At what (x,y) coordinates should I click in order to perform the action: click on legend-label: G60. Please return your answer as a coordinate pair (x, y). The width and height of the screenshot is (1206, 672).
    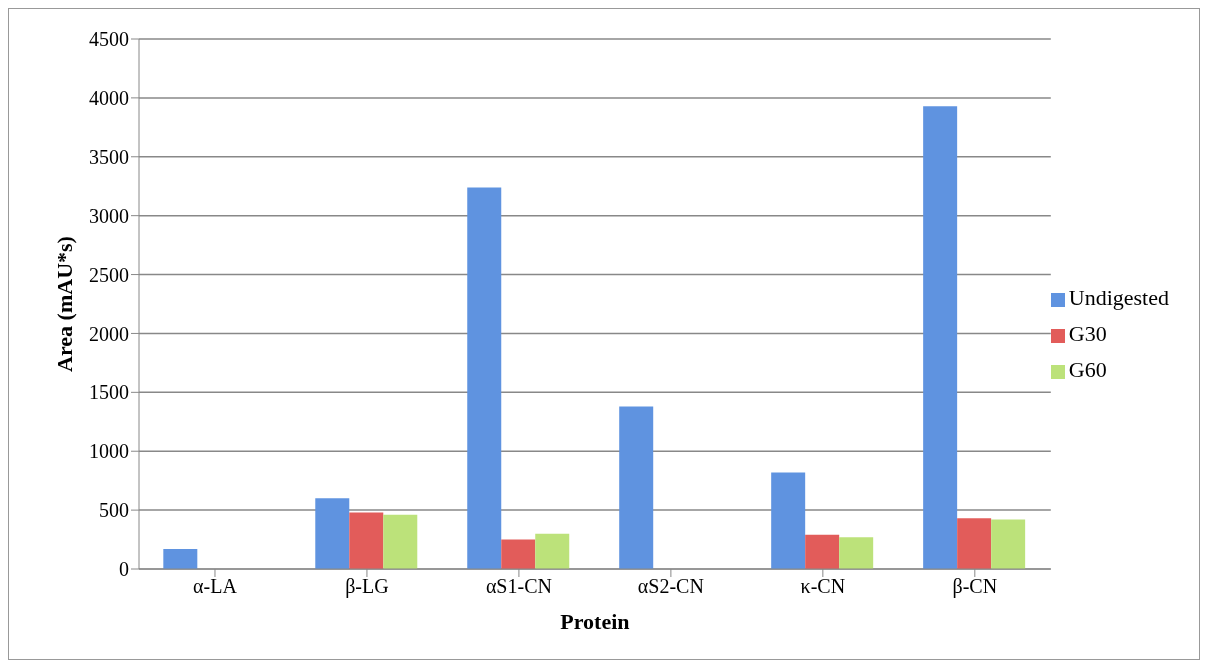
    Looking at the image, I should click on (1087, 369).